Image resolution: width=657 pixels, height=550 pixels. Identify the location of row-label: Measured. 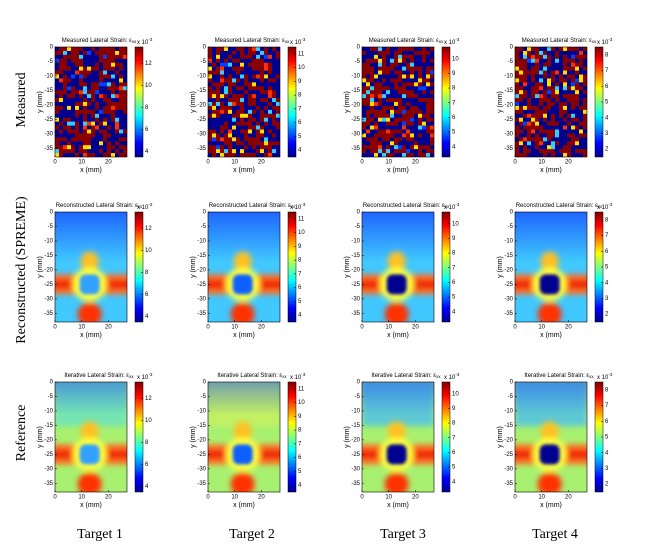
(21, 99).